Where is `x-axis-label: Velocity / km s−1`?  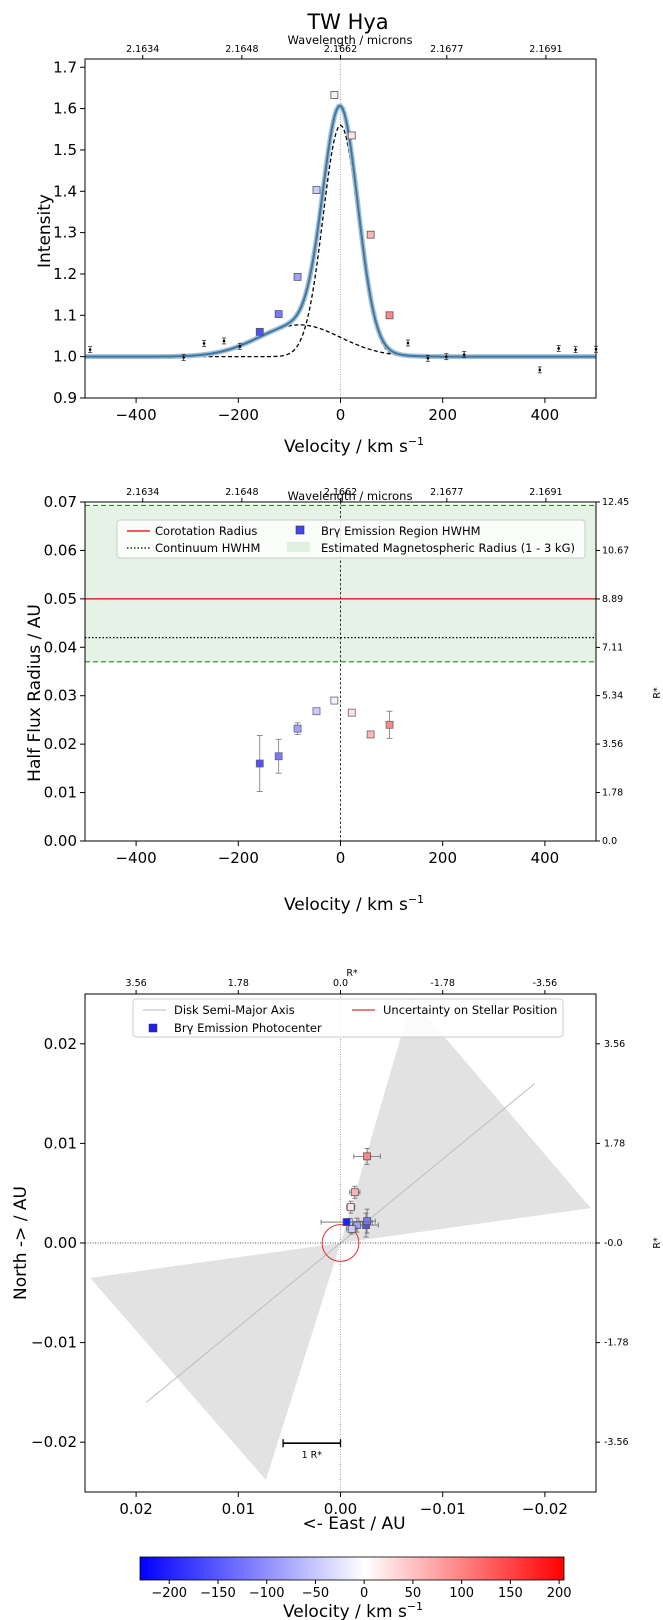
x-axis-label: Velocity / km s−1 is located at coordinates (354, 446).